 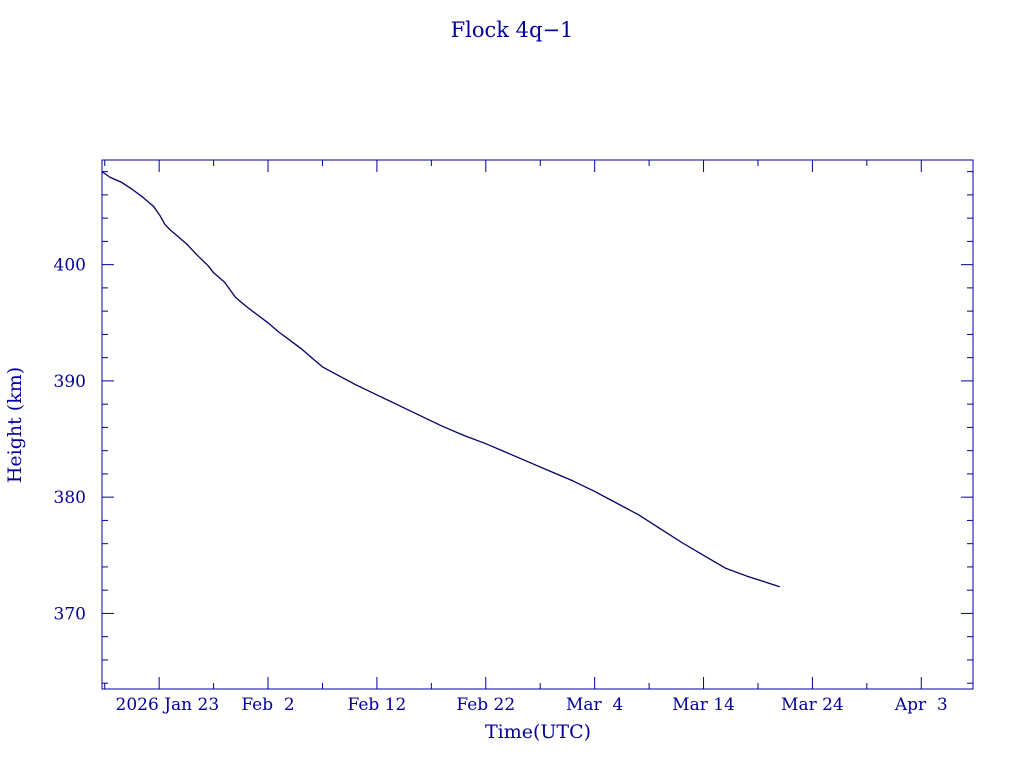 What do you see at coordinates (70, 498) in the screenshot?
I see `y-tick-label: 380` at bounding box center [70, 498].